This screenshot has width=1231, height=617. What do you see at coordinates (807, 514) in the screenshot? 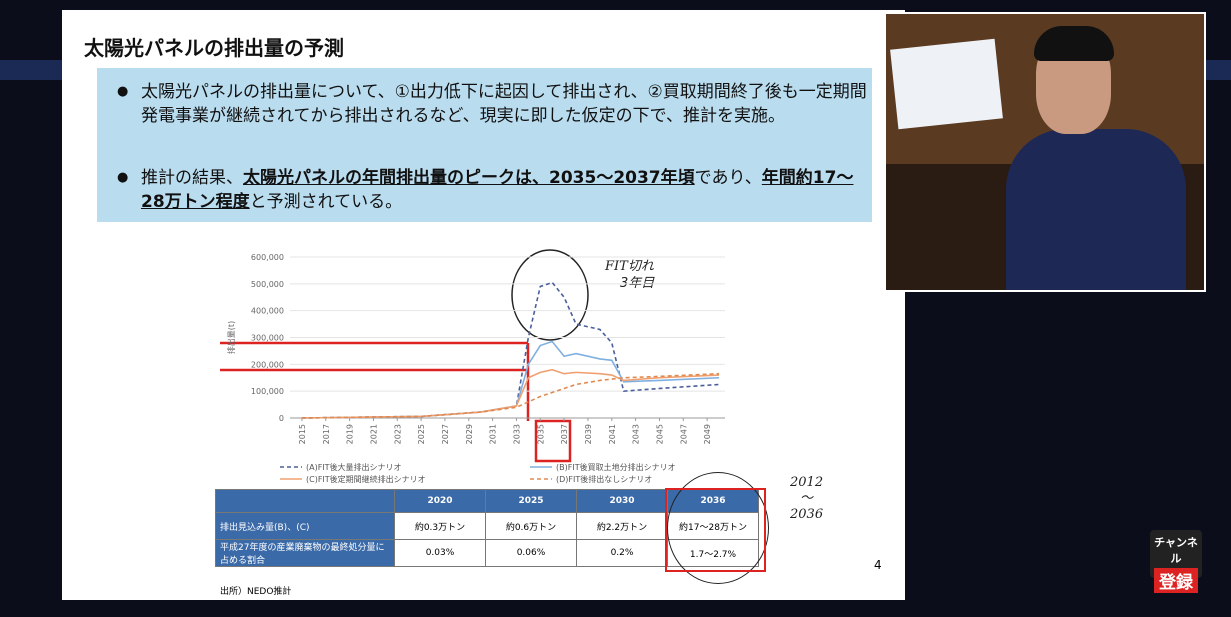
I see `handwriting-line: 2036` at bounding box center [807, 514].